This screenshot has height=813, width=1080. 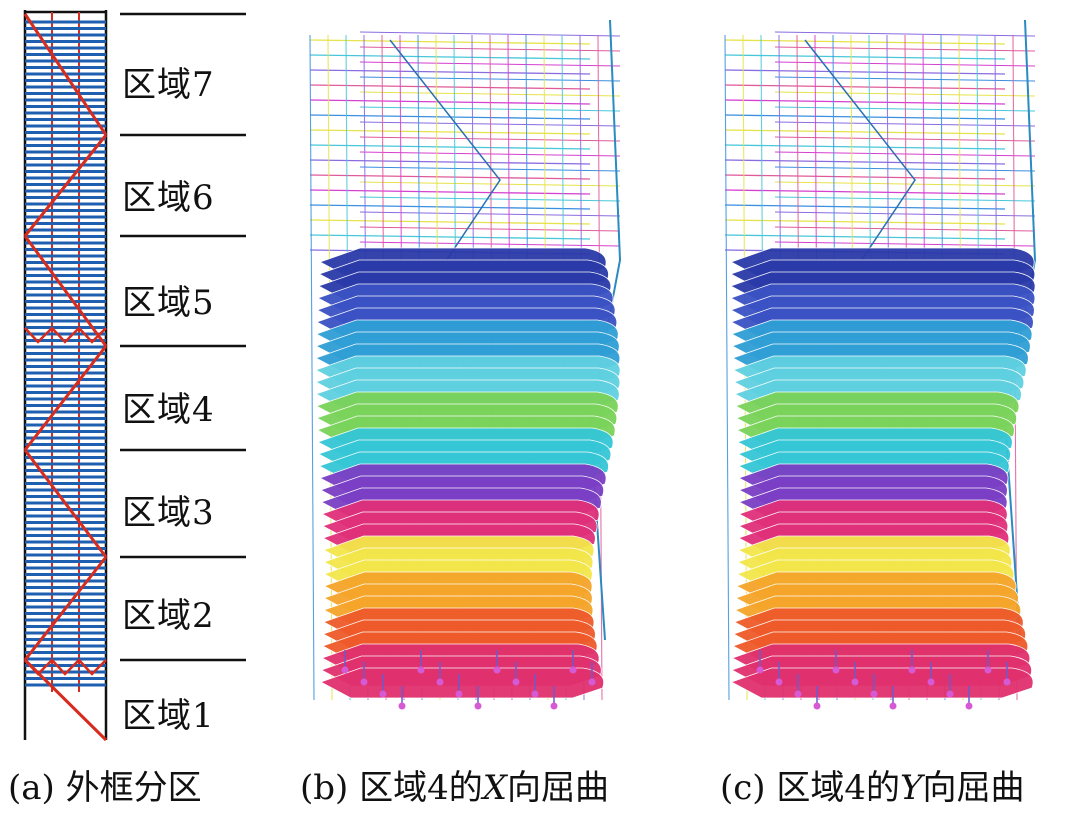 I want to click on model-x-supports, so click(x=468, y=680).